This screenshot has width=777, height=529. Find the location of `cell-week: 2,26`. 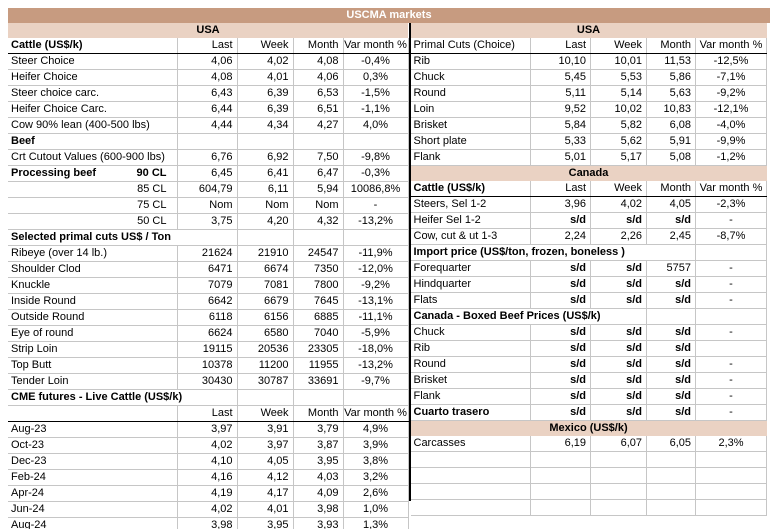

cell-week: 2,26 is located at coordinates (618, 236).